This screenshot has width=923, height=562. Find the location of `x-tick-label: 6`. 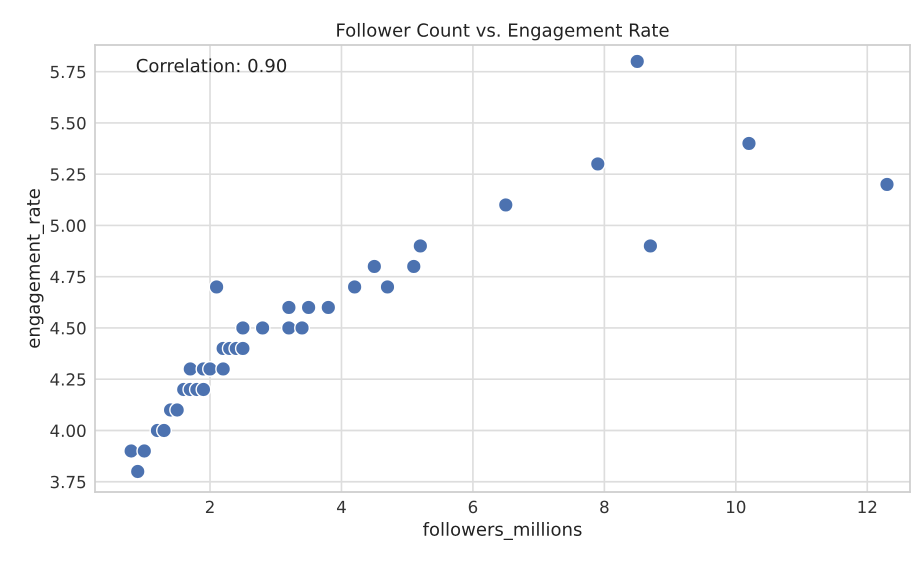

x-tick-label: 6 is located at coordinates (473, 507).